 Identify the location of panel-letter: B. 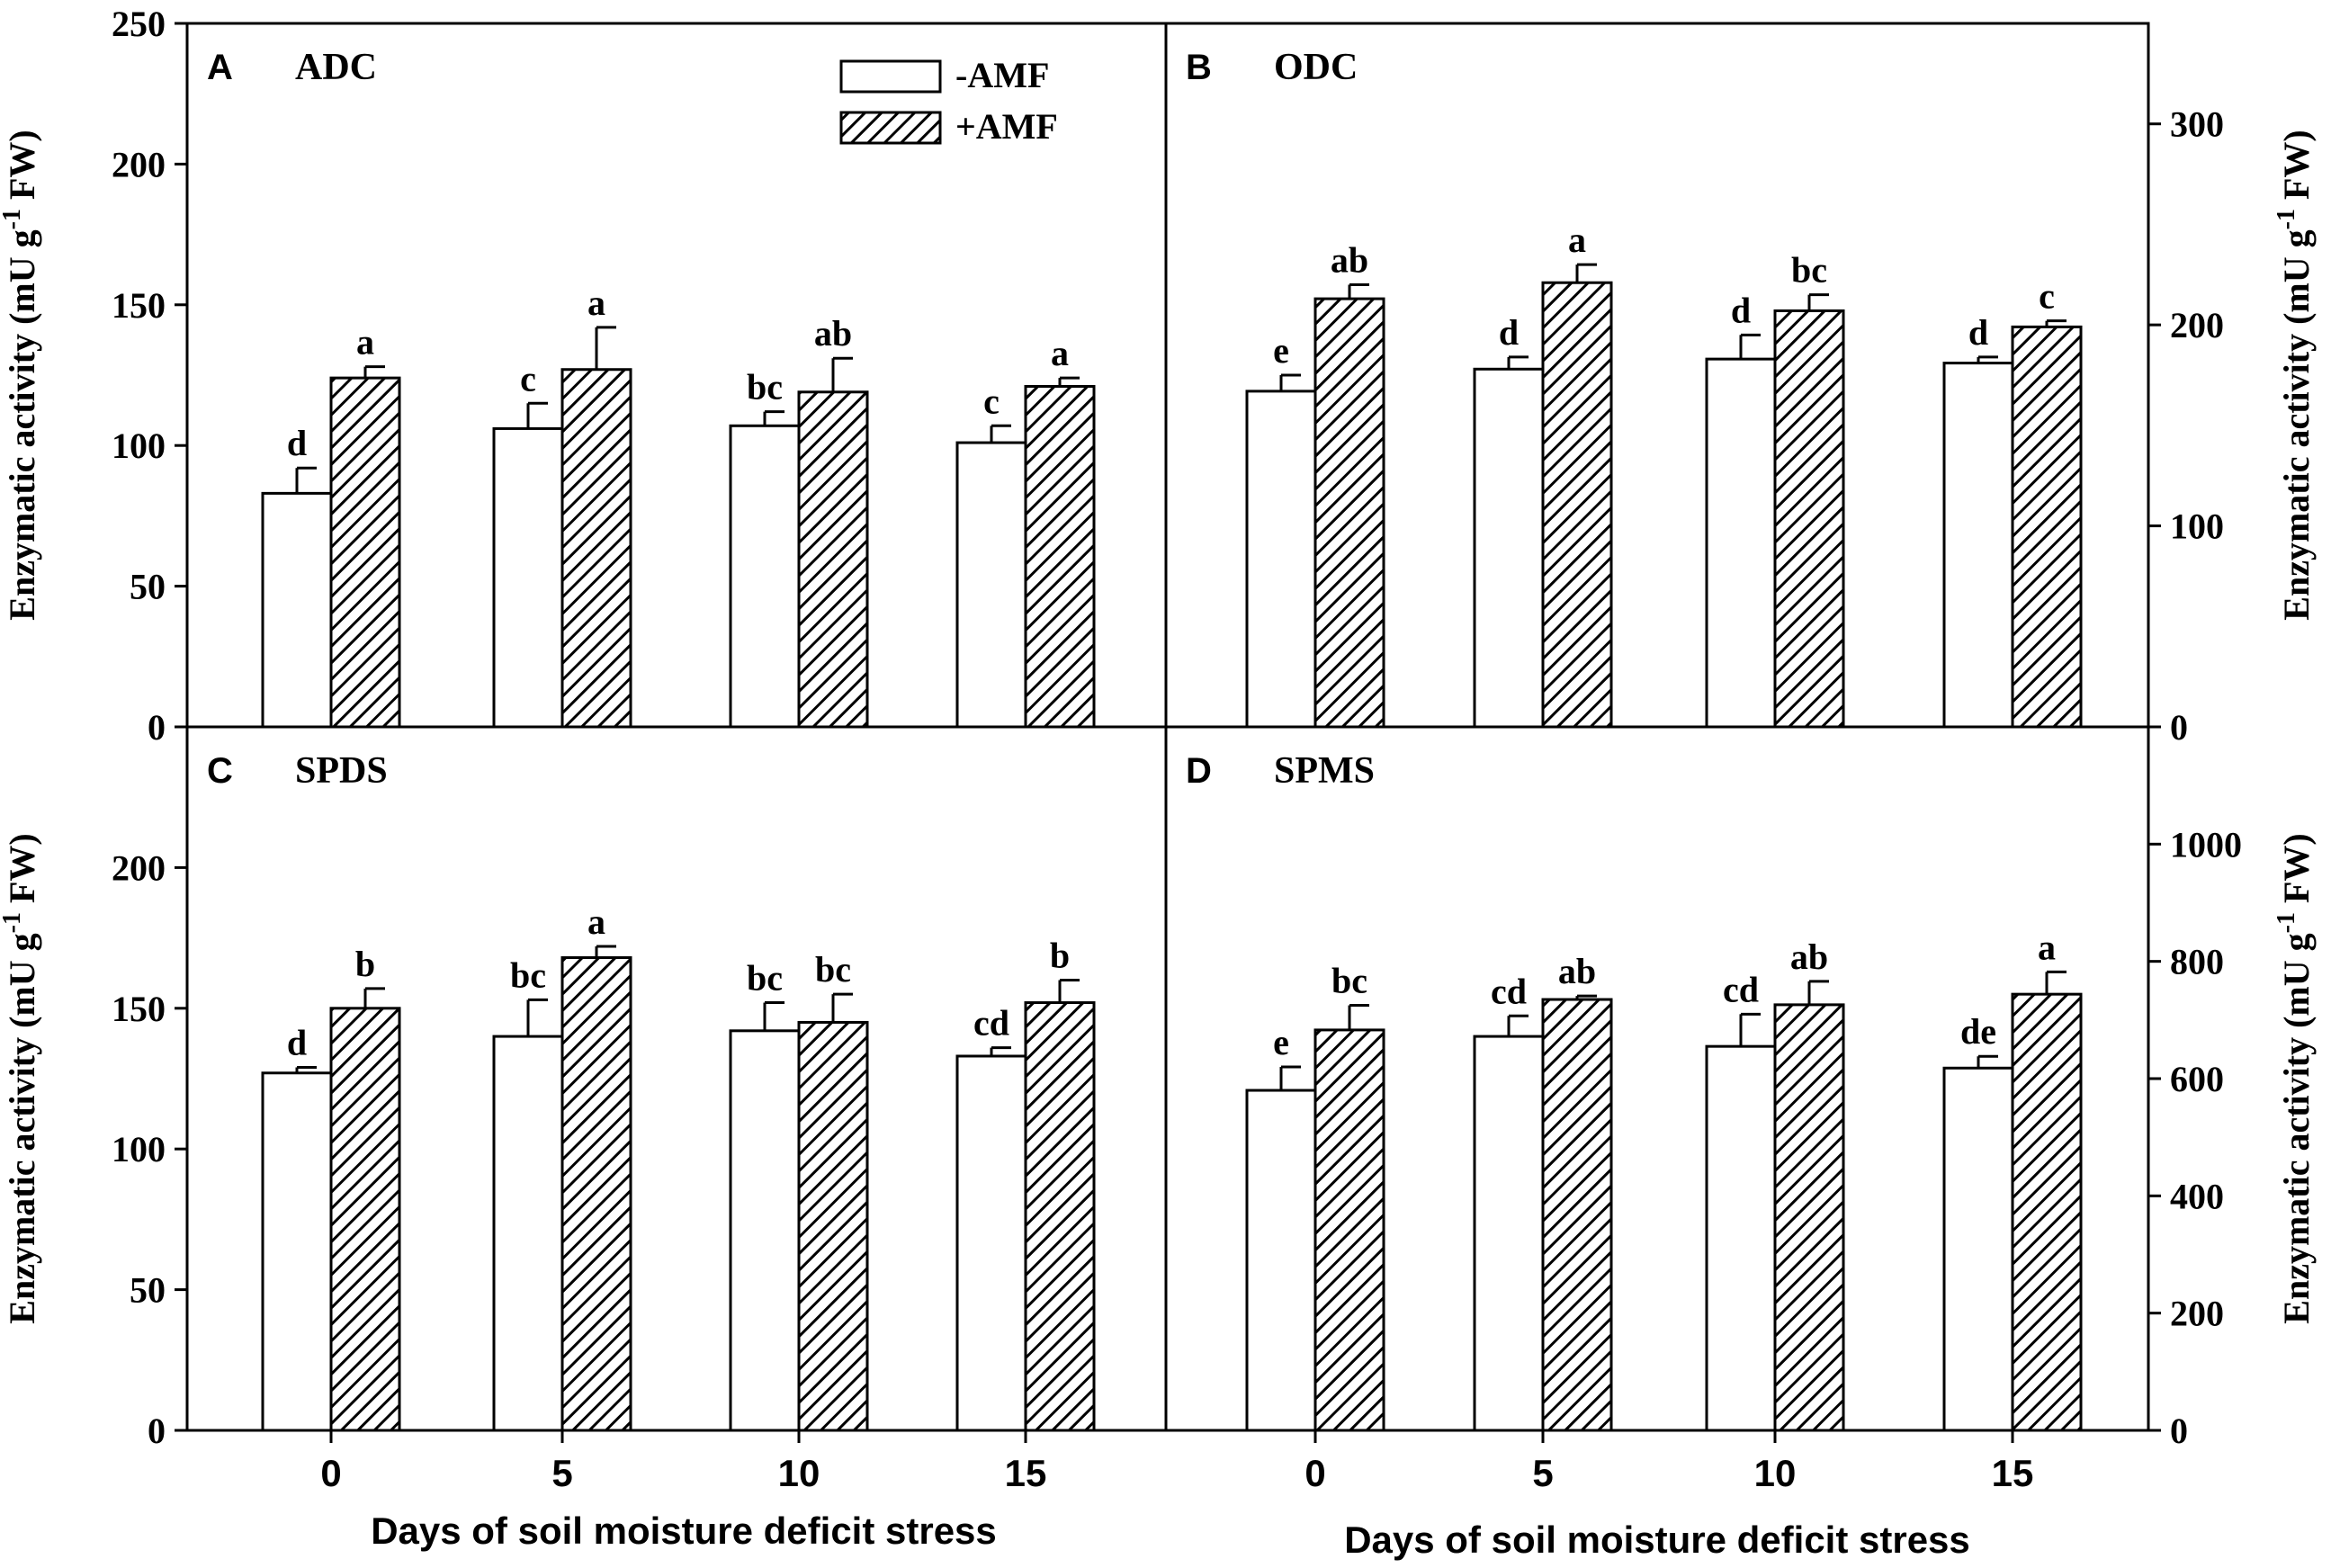
(1199, 67).